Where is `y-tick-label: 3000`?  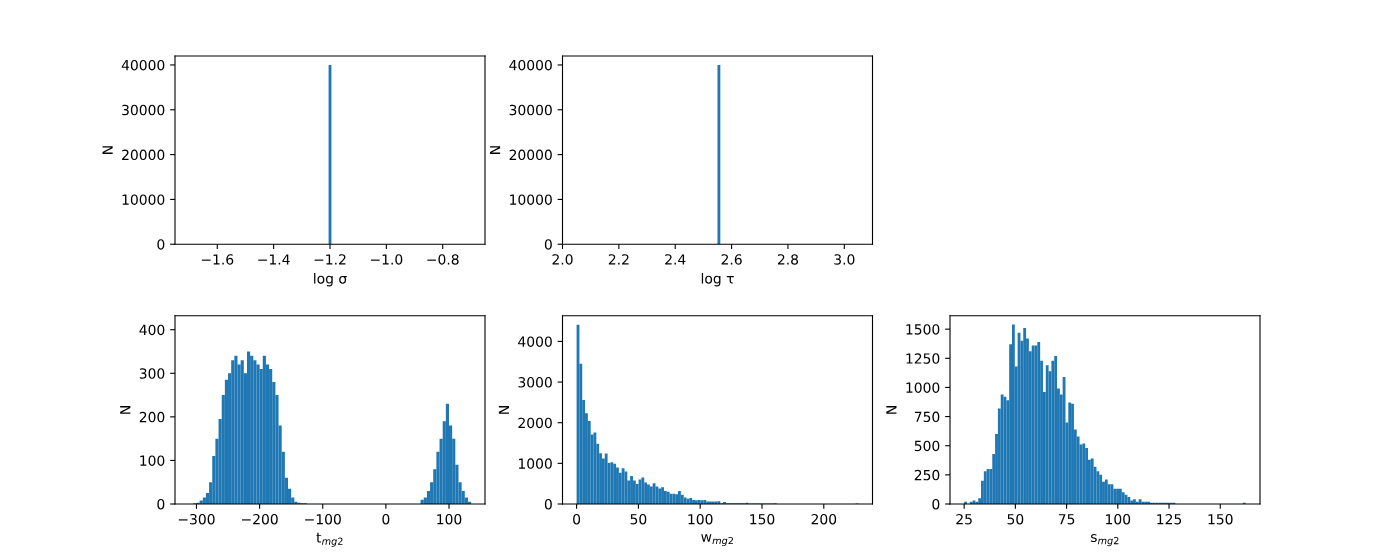 y-tick-label: 3000 is located at coordinates (535, 382).